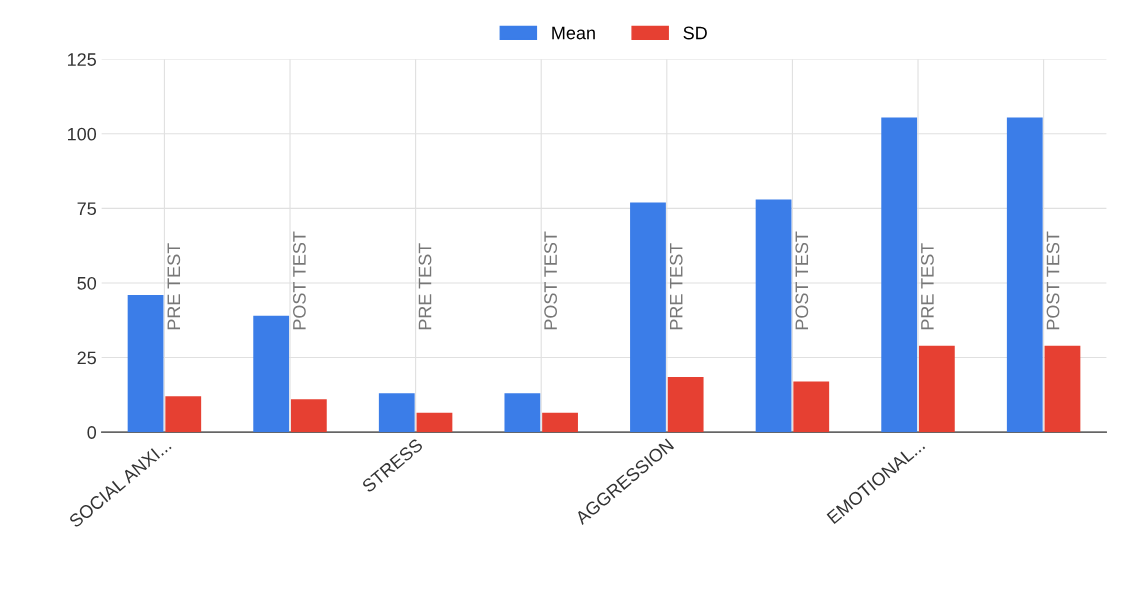  Describe the element at coordinates (695, 33) in the screenshot. I see `legend-label: SD` at that location.